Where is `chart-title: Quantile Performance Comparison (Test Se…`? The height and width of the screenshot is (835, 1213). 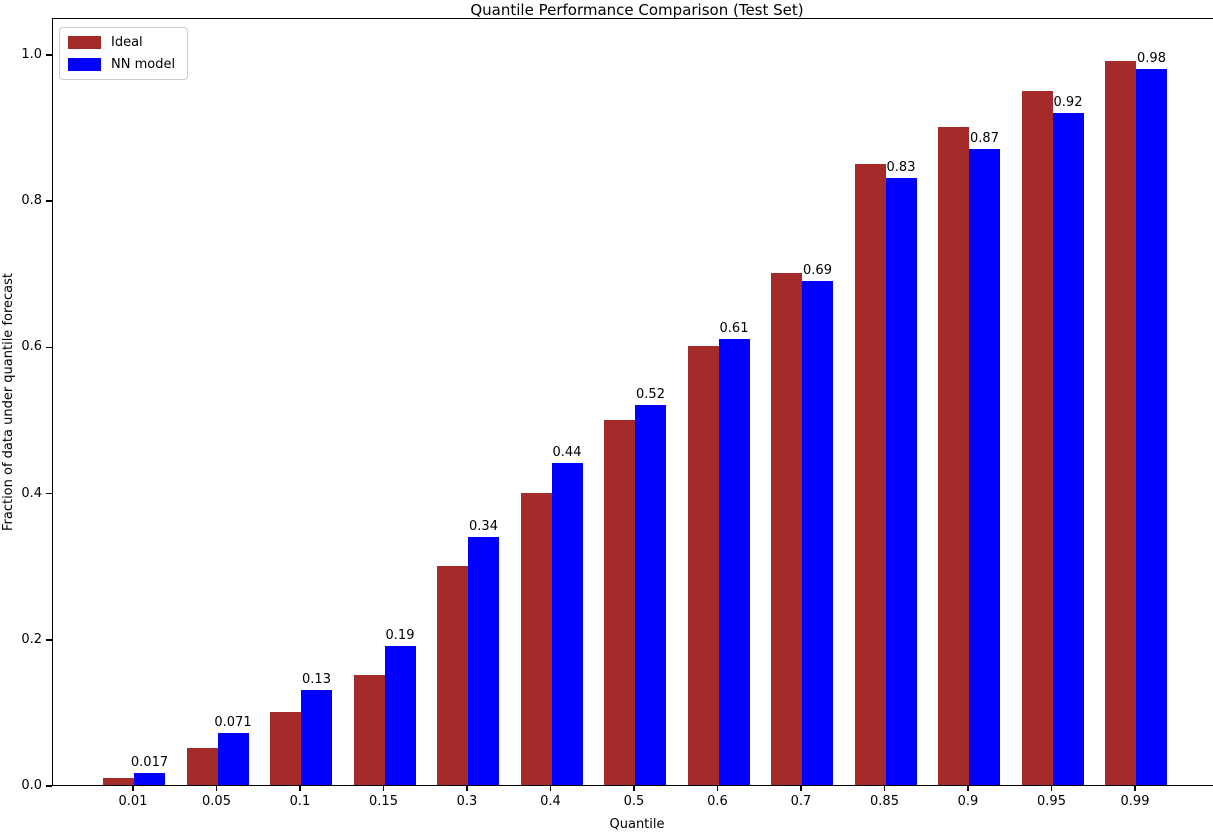 chart-title: Quantile Performance Comparison (Test Se… is located at coordinates (637, 10).